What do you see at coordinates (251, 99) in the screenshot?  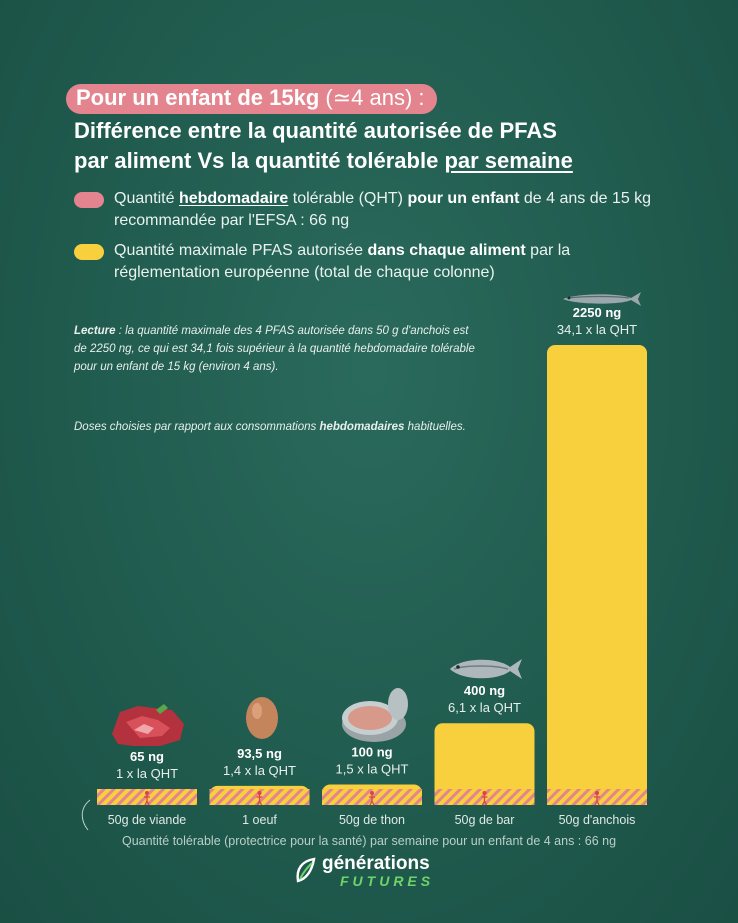 I see `title-pill: Pour un enfant de 15kg (≃4 ans) :` at bounding box center [251, 99].